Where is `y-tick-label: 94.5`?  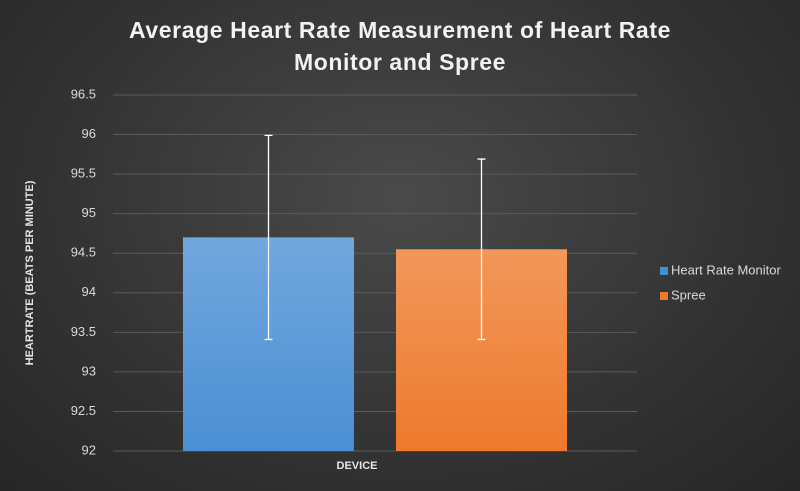
y-tick-label: 94.5 is located at coordinates (83, 252).